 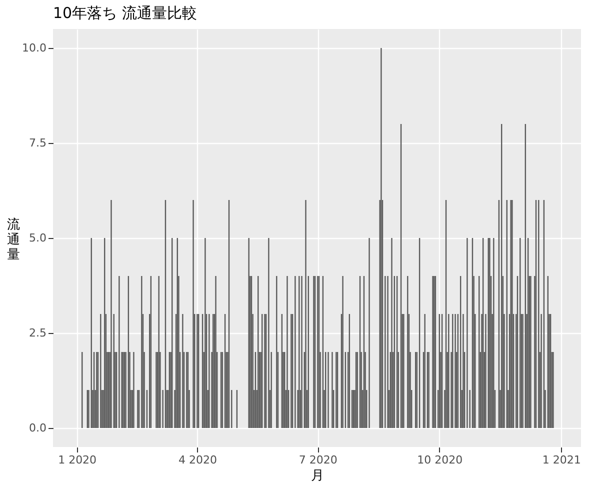 I want to click on y-axis-title: 流通量, so click(x=13, y=239).